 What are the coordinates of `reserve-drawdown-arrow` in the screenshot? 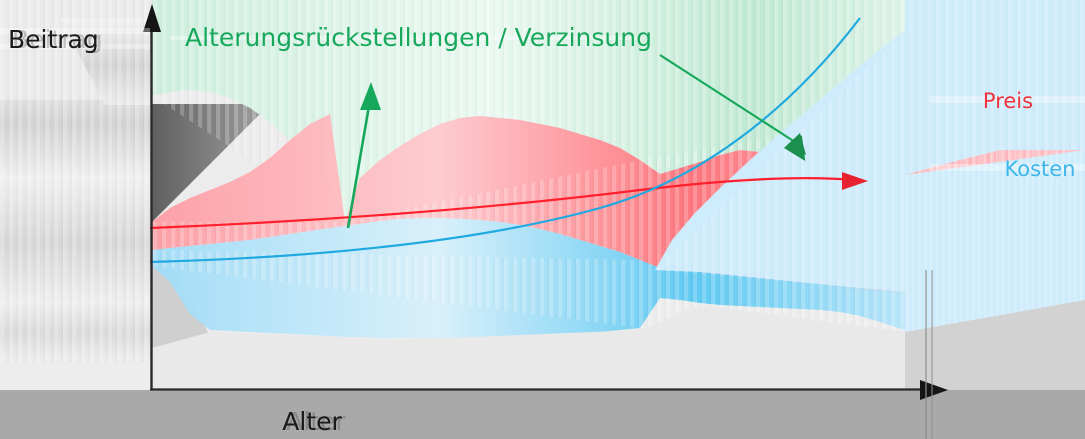 It's located at (732, 107).